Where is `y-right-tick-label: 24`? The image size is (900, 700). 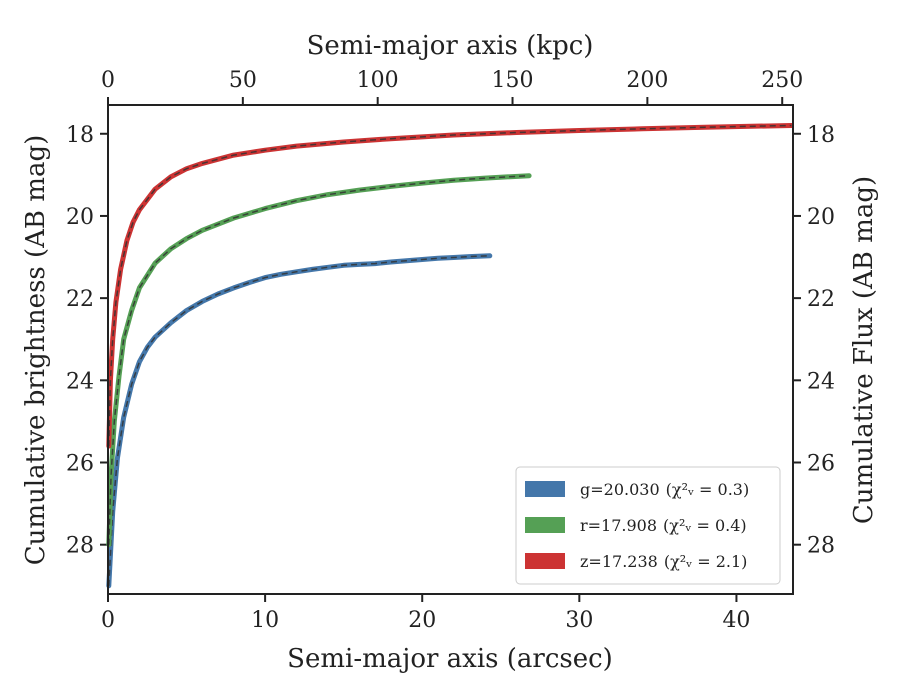 y-right-tick-label: 24 is located at coordinates (821, 381).